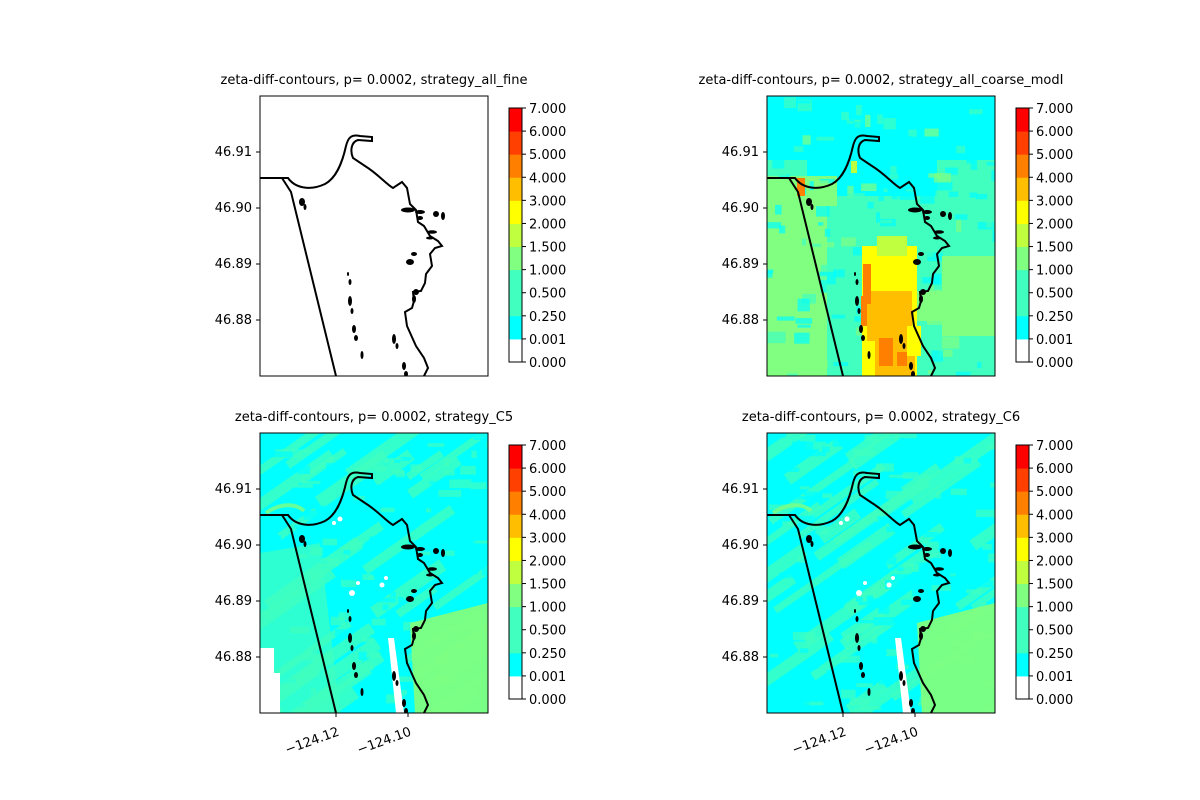 The image size is (1200, 800). What do you see at coordinates (547, 561) in the screenshot?
I see `colorbar-tick-label: 2.000` at bounding box center [547, 561].